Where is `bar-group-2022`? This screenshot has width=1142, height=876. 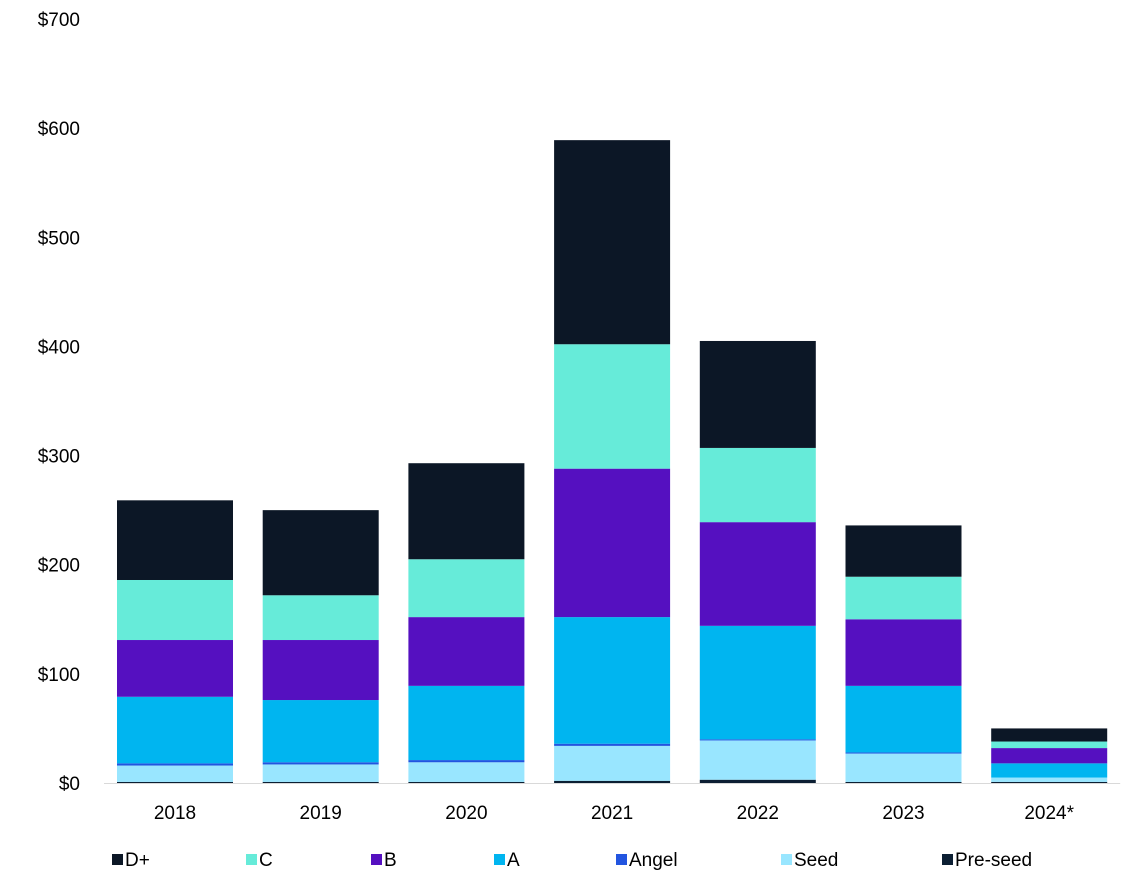
bar-group-2022 is located at coordinates (757, 561).